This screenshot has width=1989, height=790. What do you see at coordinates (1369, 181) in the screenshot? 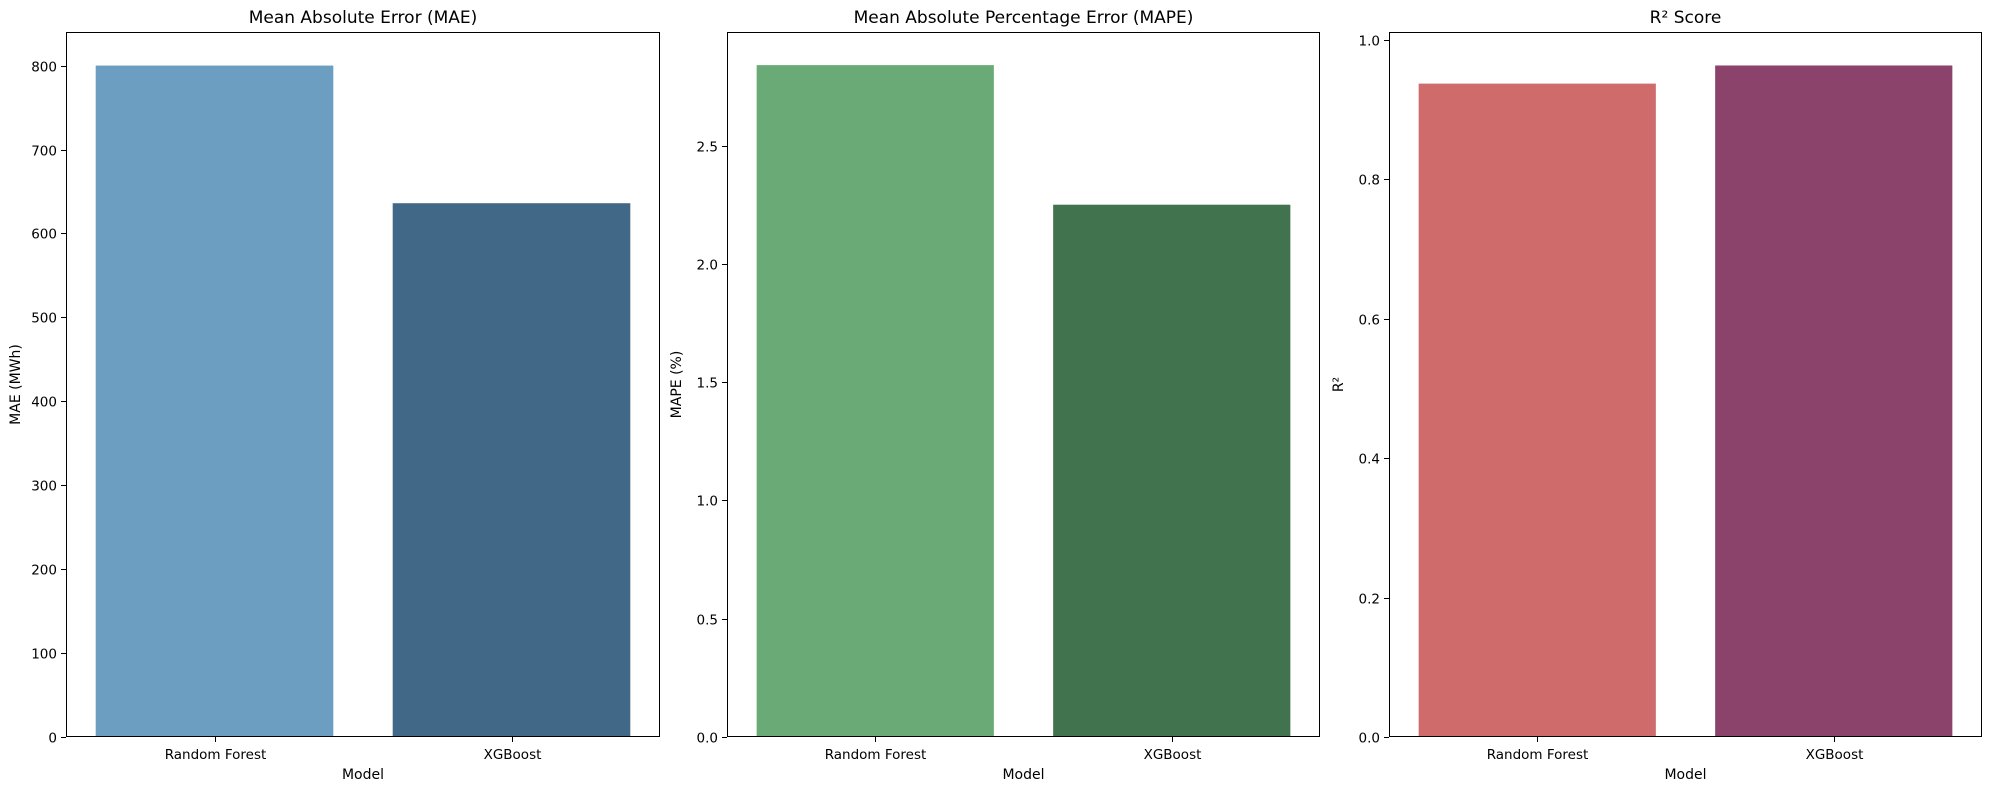
I see `y-tick-label: 0.8` at bounding box center [1369, 181].